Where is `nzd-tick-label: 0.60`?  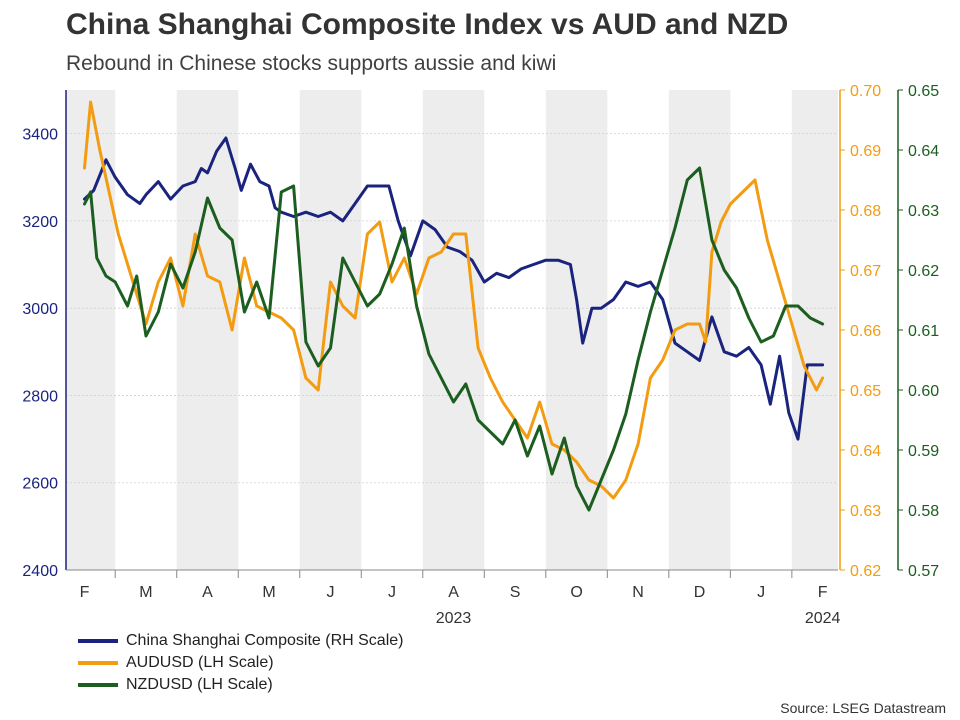 nzd-tick-label: 0.60 is located at coordinates (923, 391).